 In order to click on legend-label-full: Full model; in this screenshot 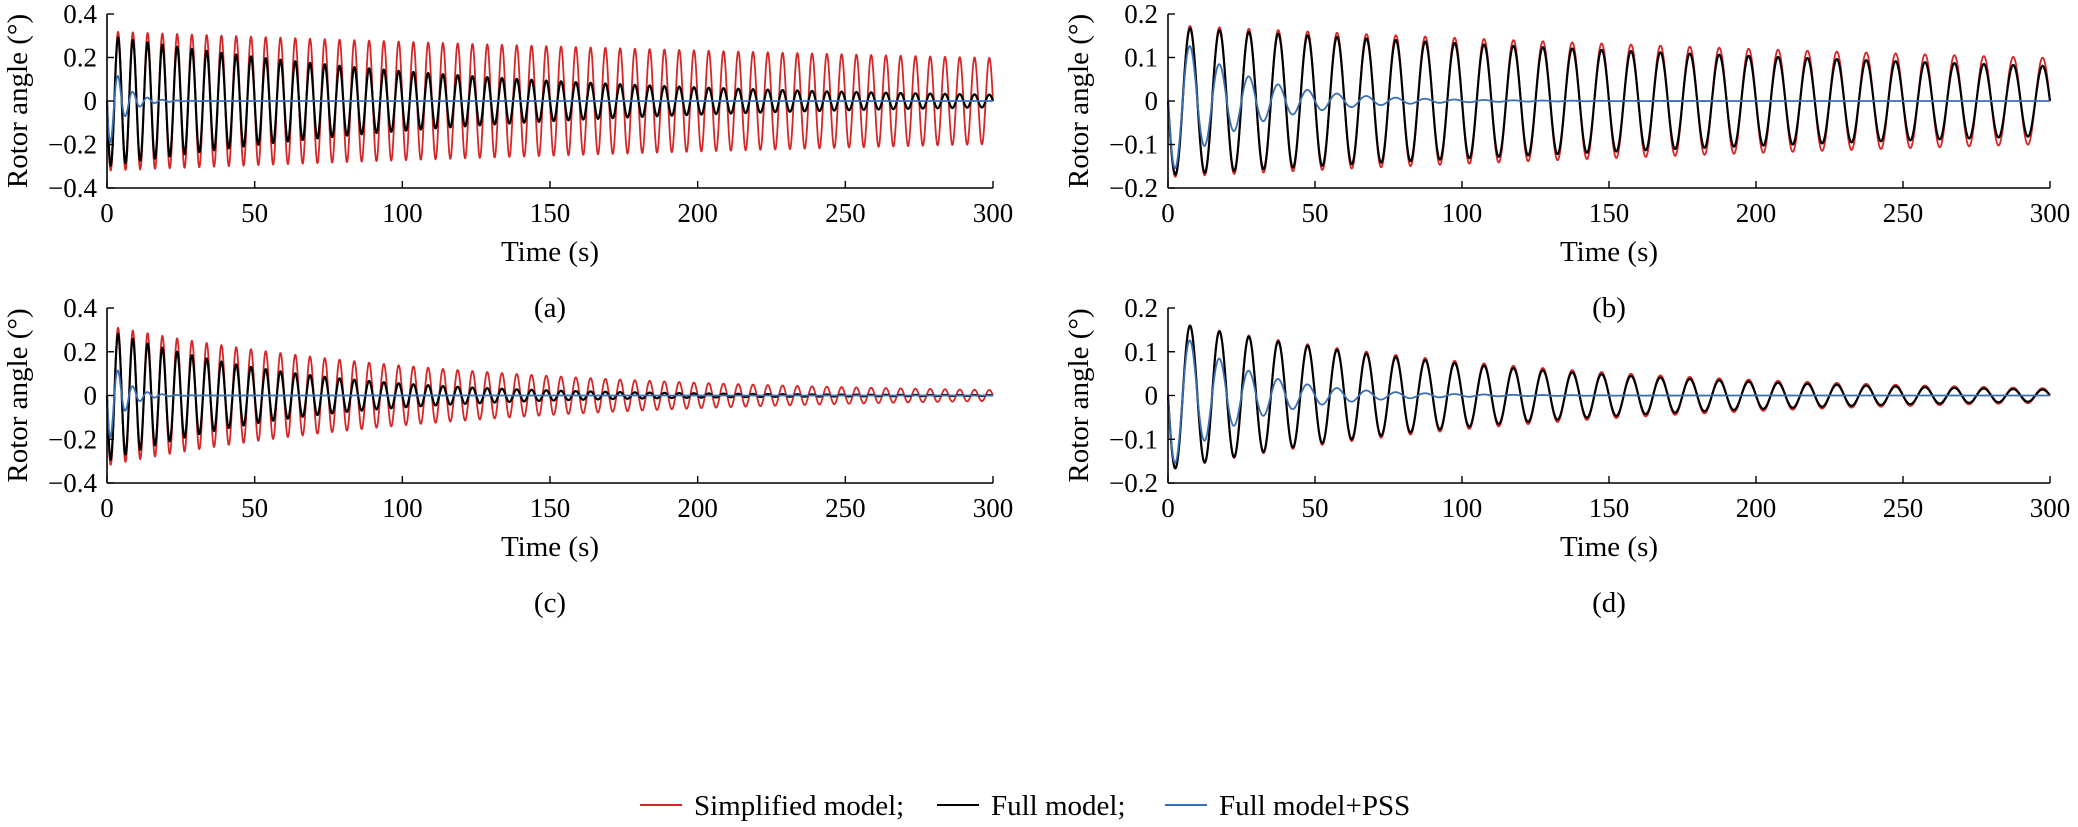, I will do `click(1058, 806)`.